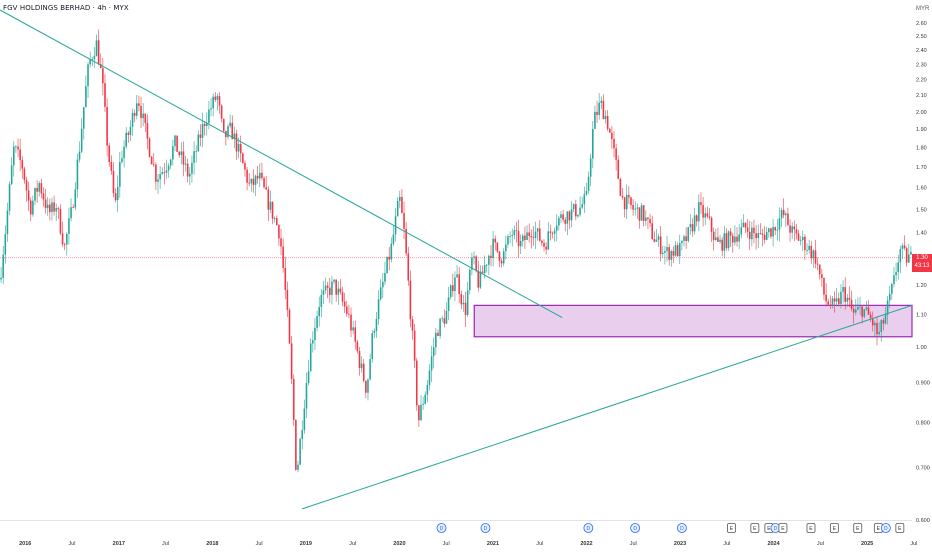 This screenshot has height=555, width=932. I want to click on x-tick-label: 2024, so click(773, 544).